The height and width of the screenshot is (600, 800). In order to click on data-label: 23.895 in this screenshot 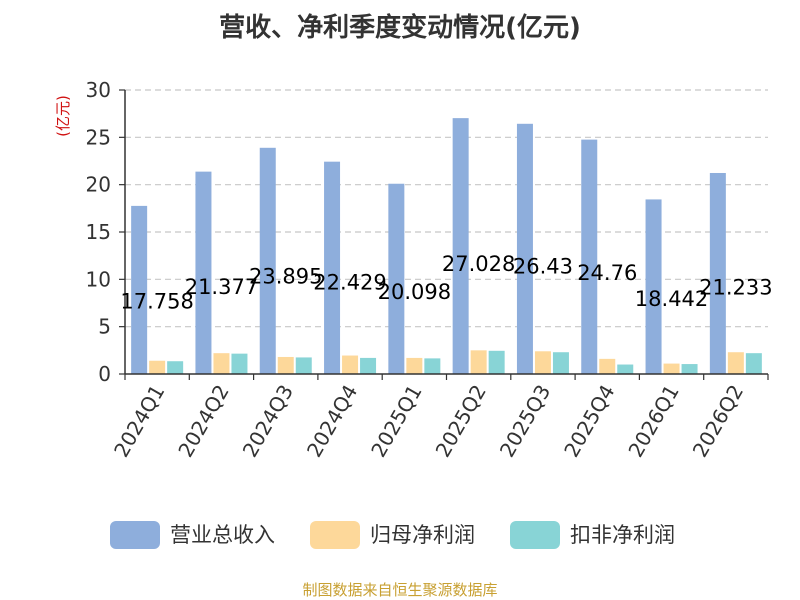, I will do `click(285, 277)`.